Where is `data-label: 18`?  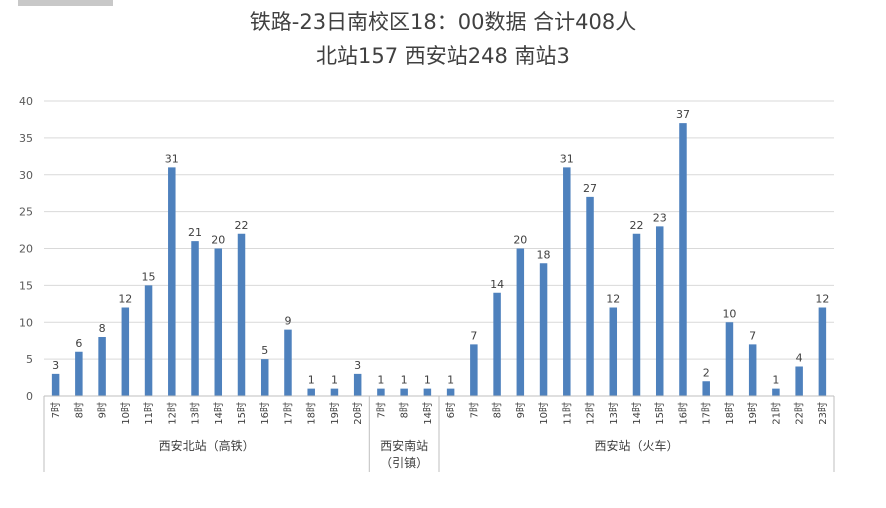 data-label: 18 is located at coordinates (544, 254).